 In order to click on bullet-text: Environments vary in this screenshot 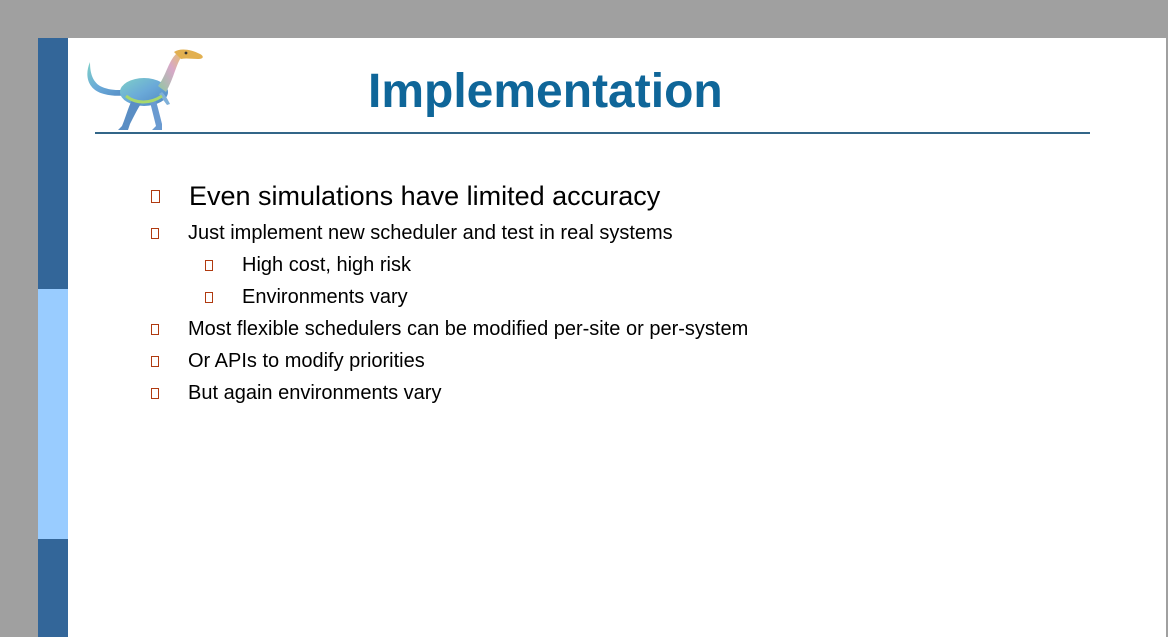, I will do `click(325, 297)`.